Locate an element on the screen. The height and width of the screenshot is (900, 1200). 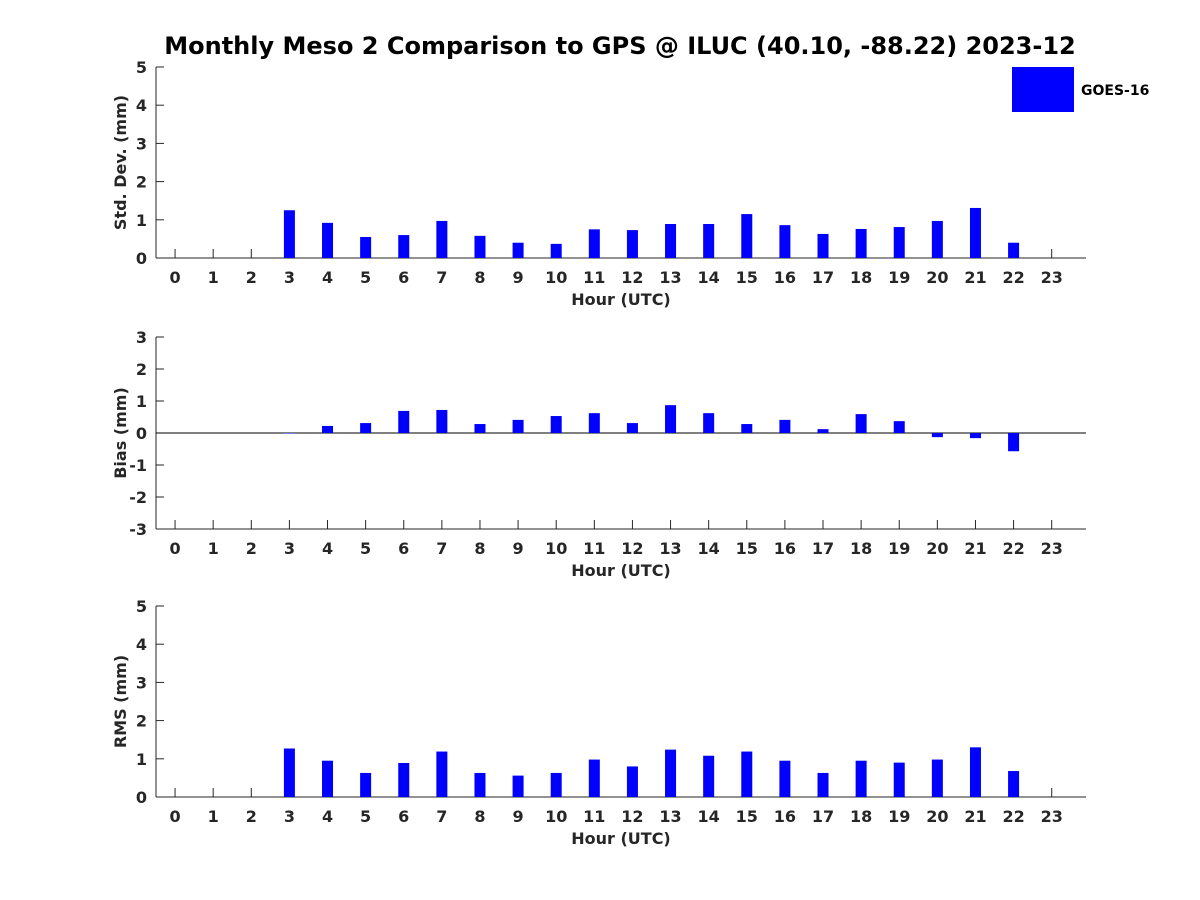
y-axis-label: RMS (mm) is located at coordinates (120, 701).